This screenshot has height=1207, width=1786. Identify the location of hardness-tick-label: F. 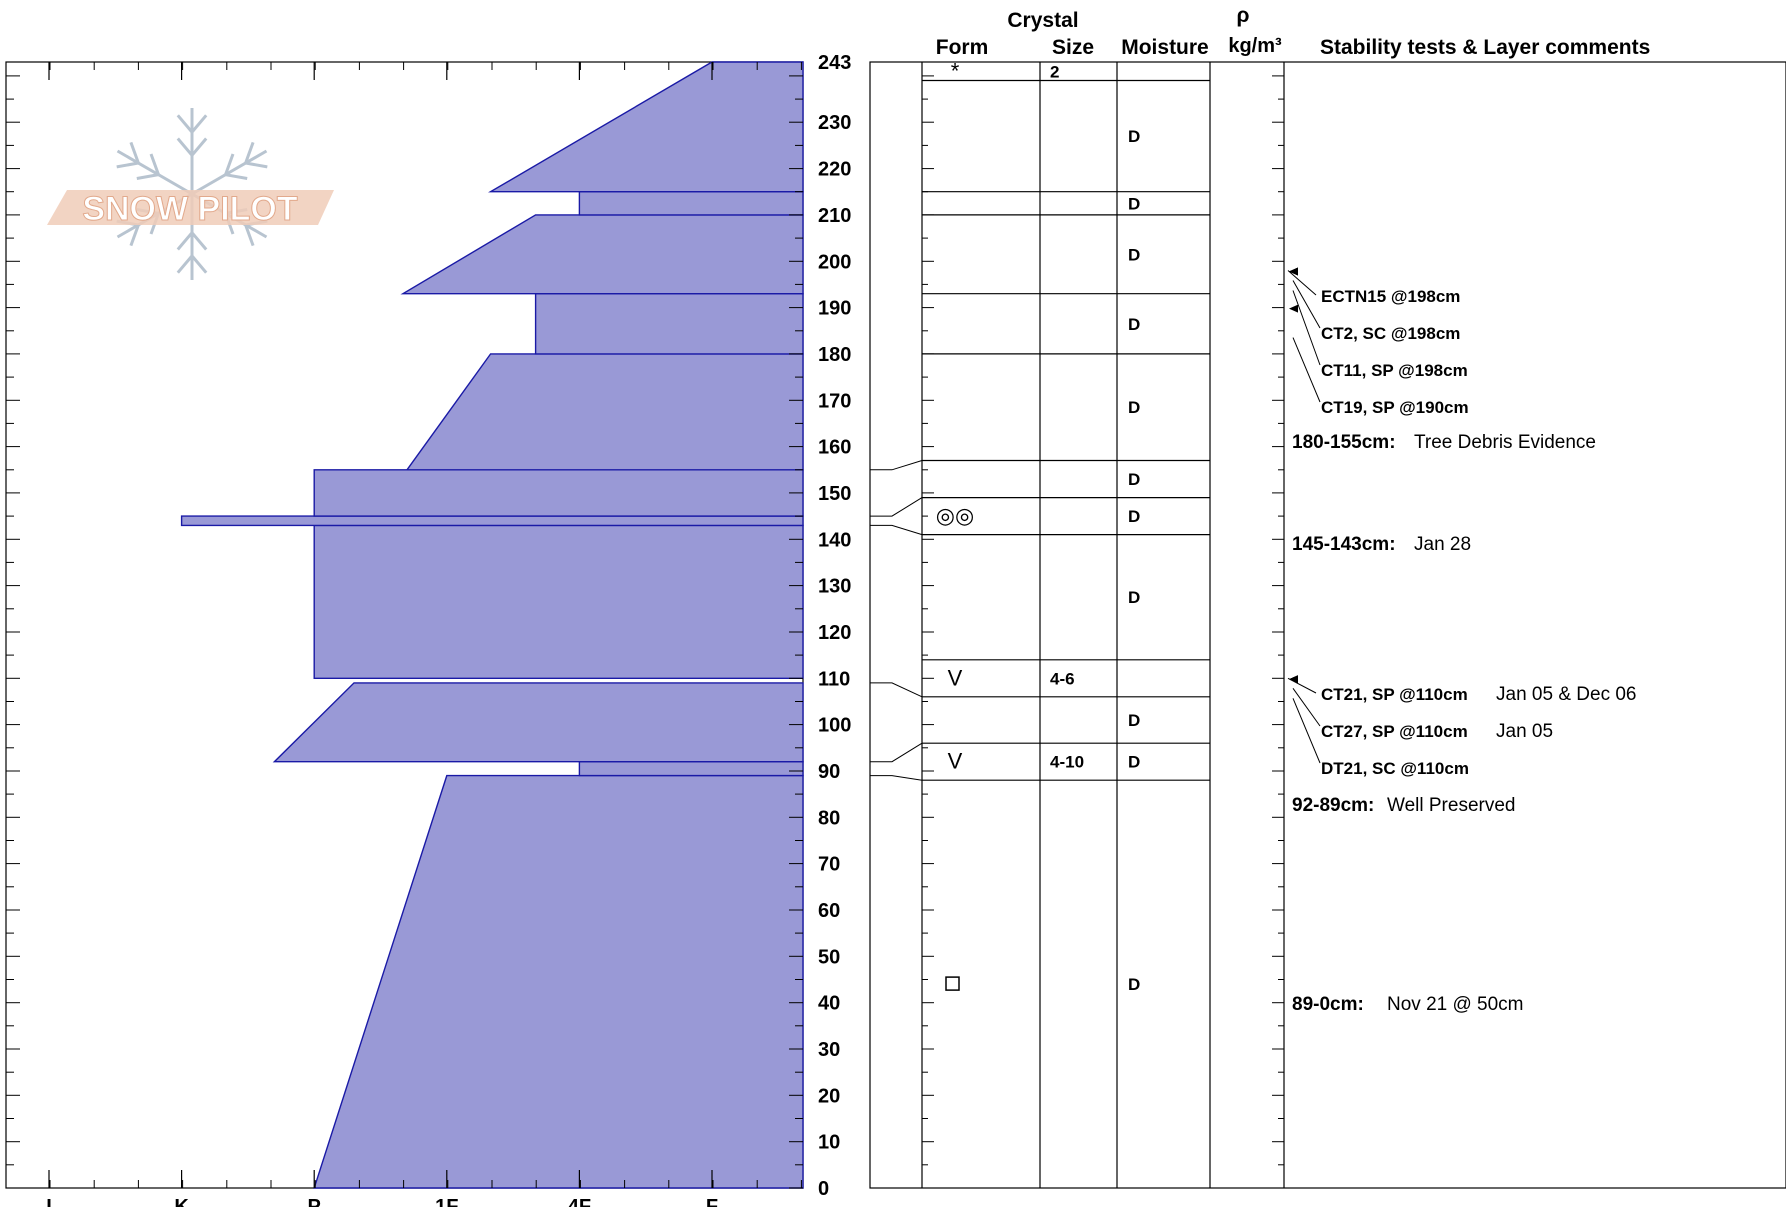
(712, 1201).